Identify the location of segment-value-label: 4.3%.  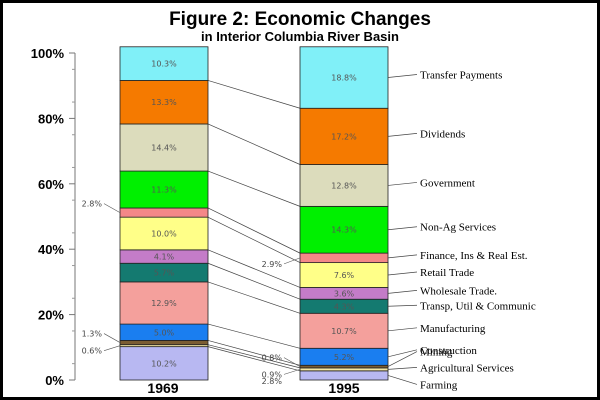
(344, 306).